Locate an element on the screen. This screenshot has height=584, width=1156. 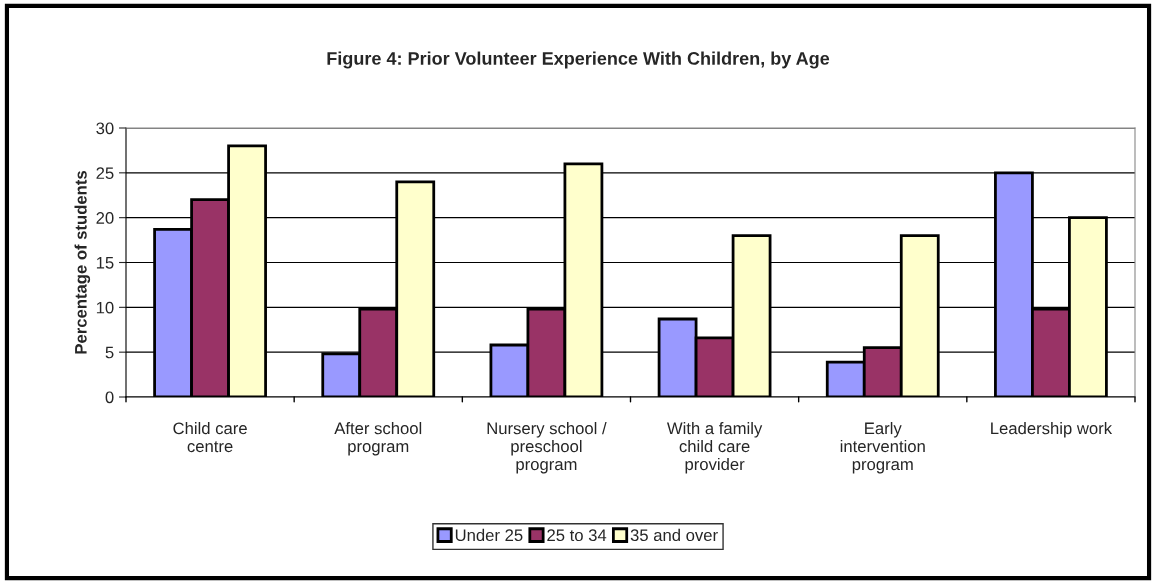
y-tick-label: 10 is located at coordinates (105, 307).